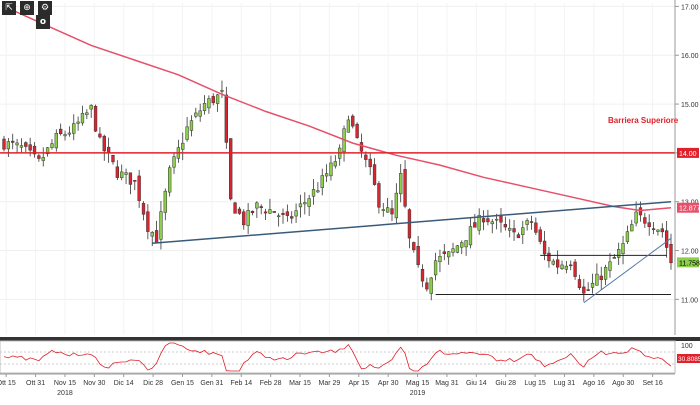  What do you see at coordinates (329, 383) in the screenshot?
I see `x-tick-label: Mar 29` at bounding box center [329, 383].